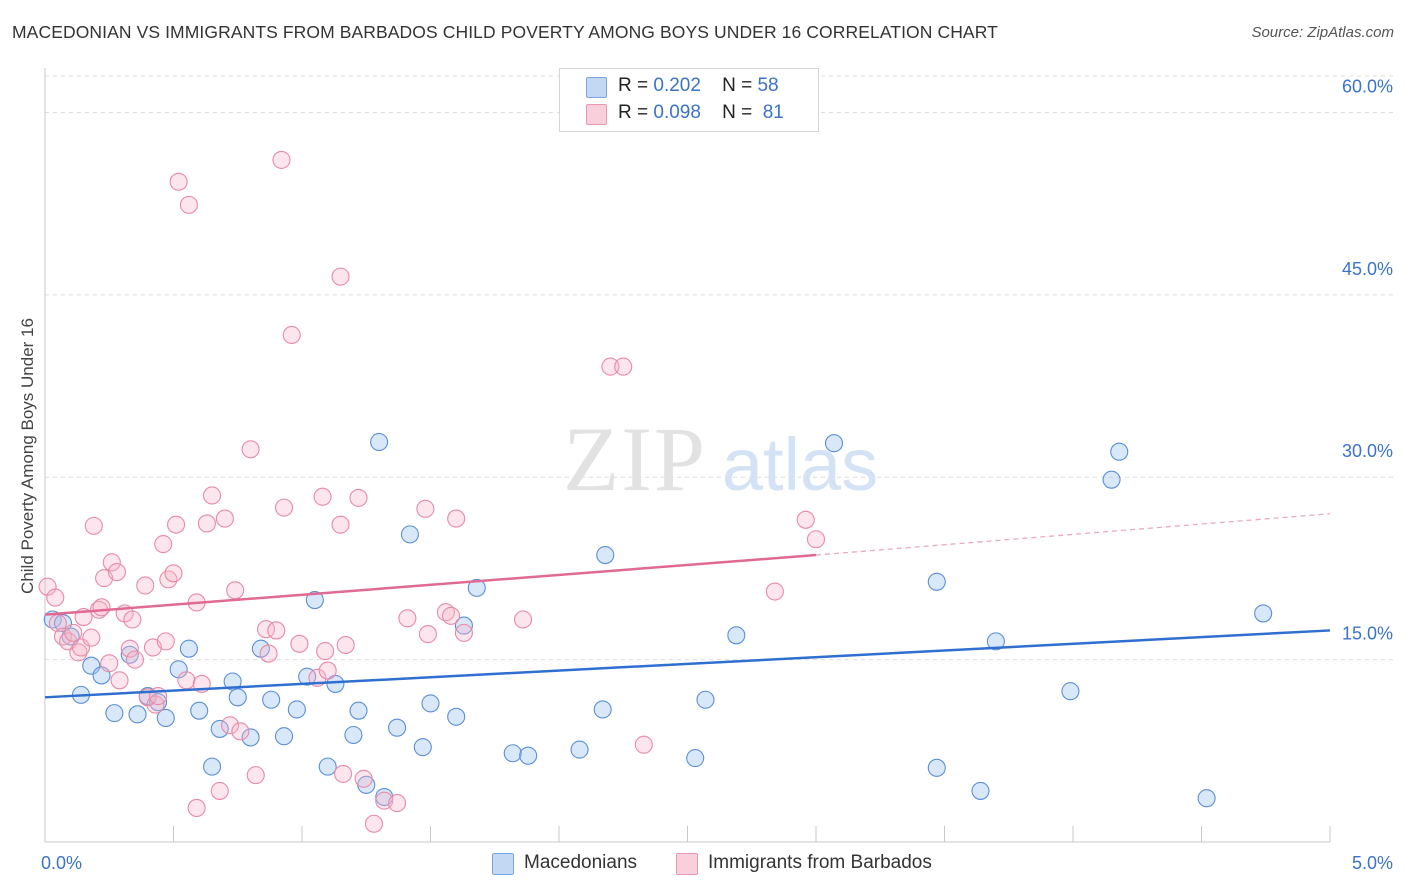 Image resolution: width=1406 pixels, height=892 pixels. I want to click on stats-legend: R = 0.202 N = 58 R = 0.098 N = 81, so click(689, 100).